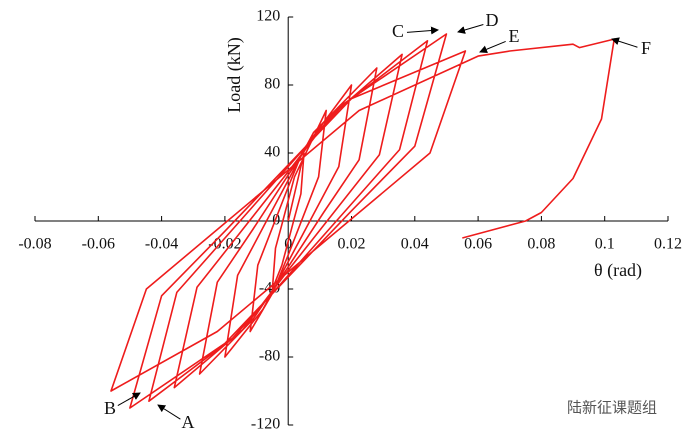 This screenshot has width=689, height=444. I want to click on x-tick-label: -0.06, so click(98, 244).